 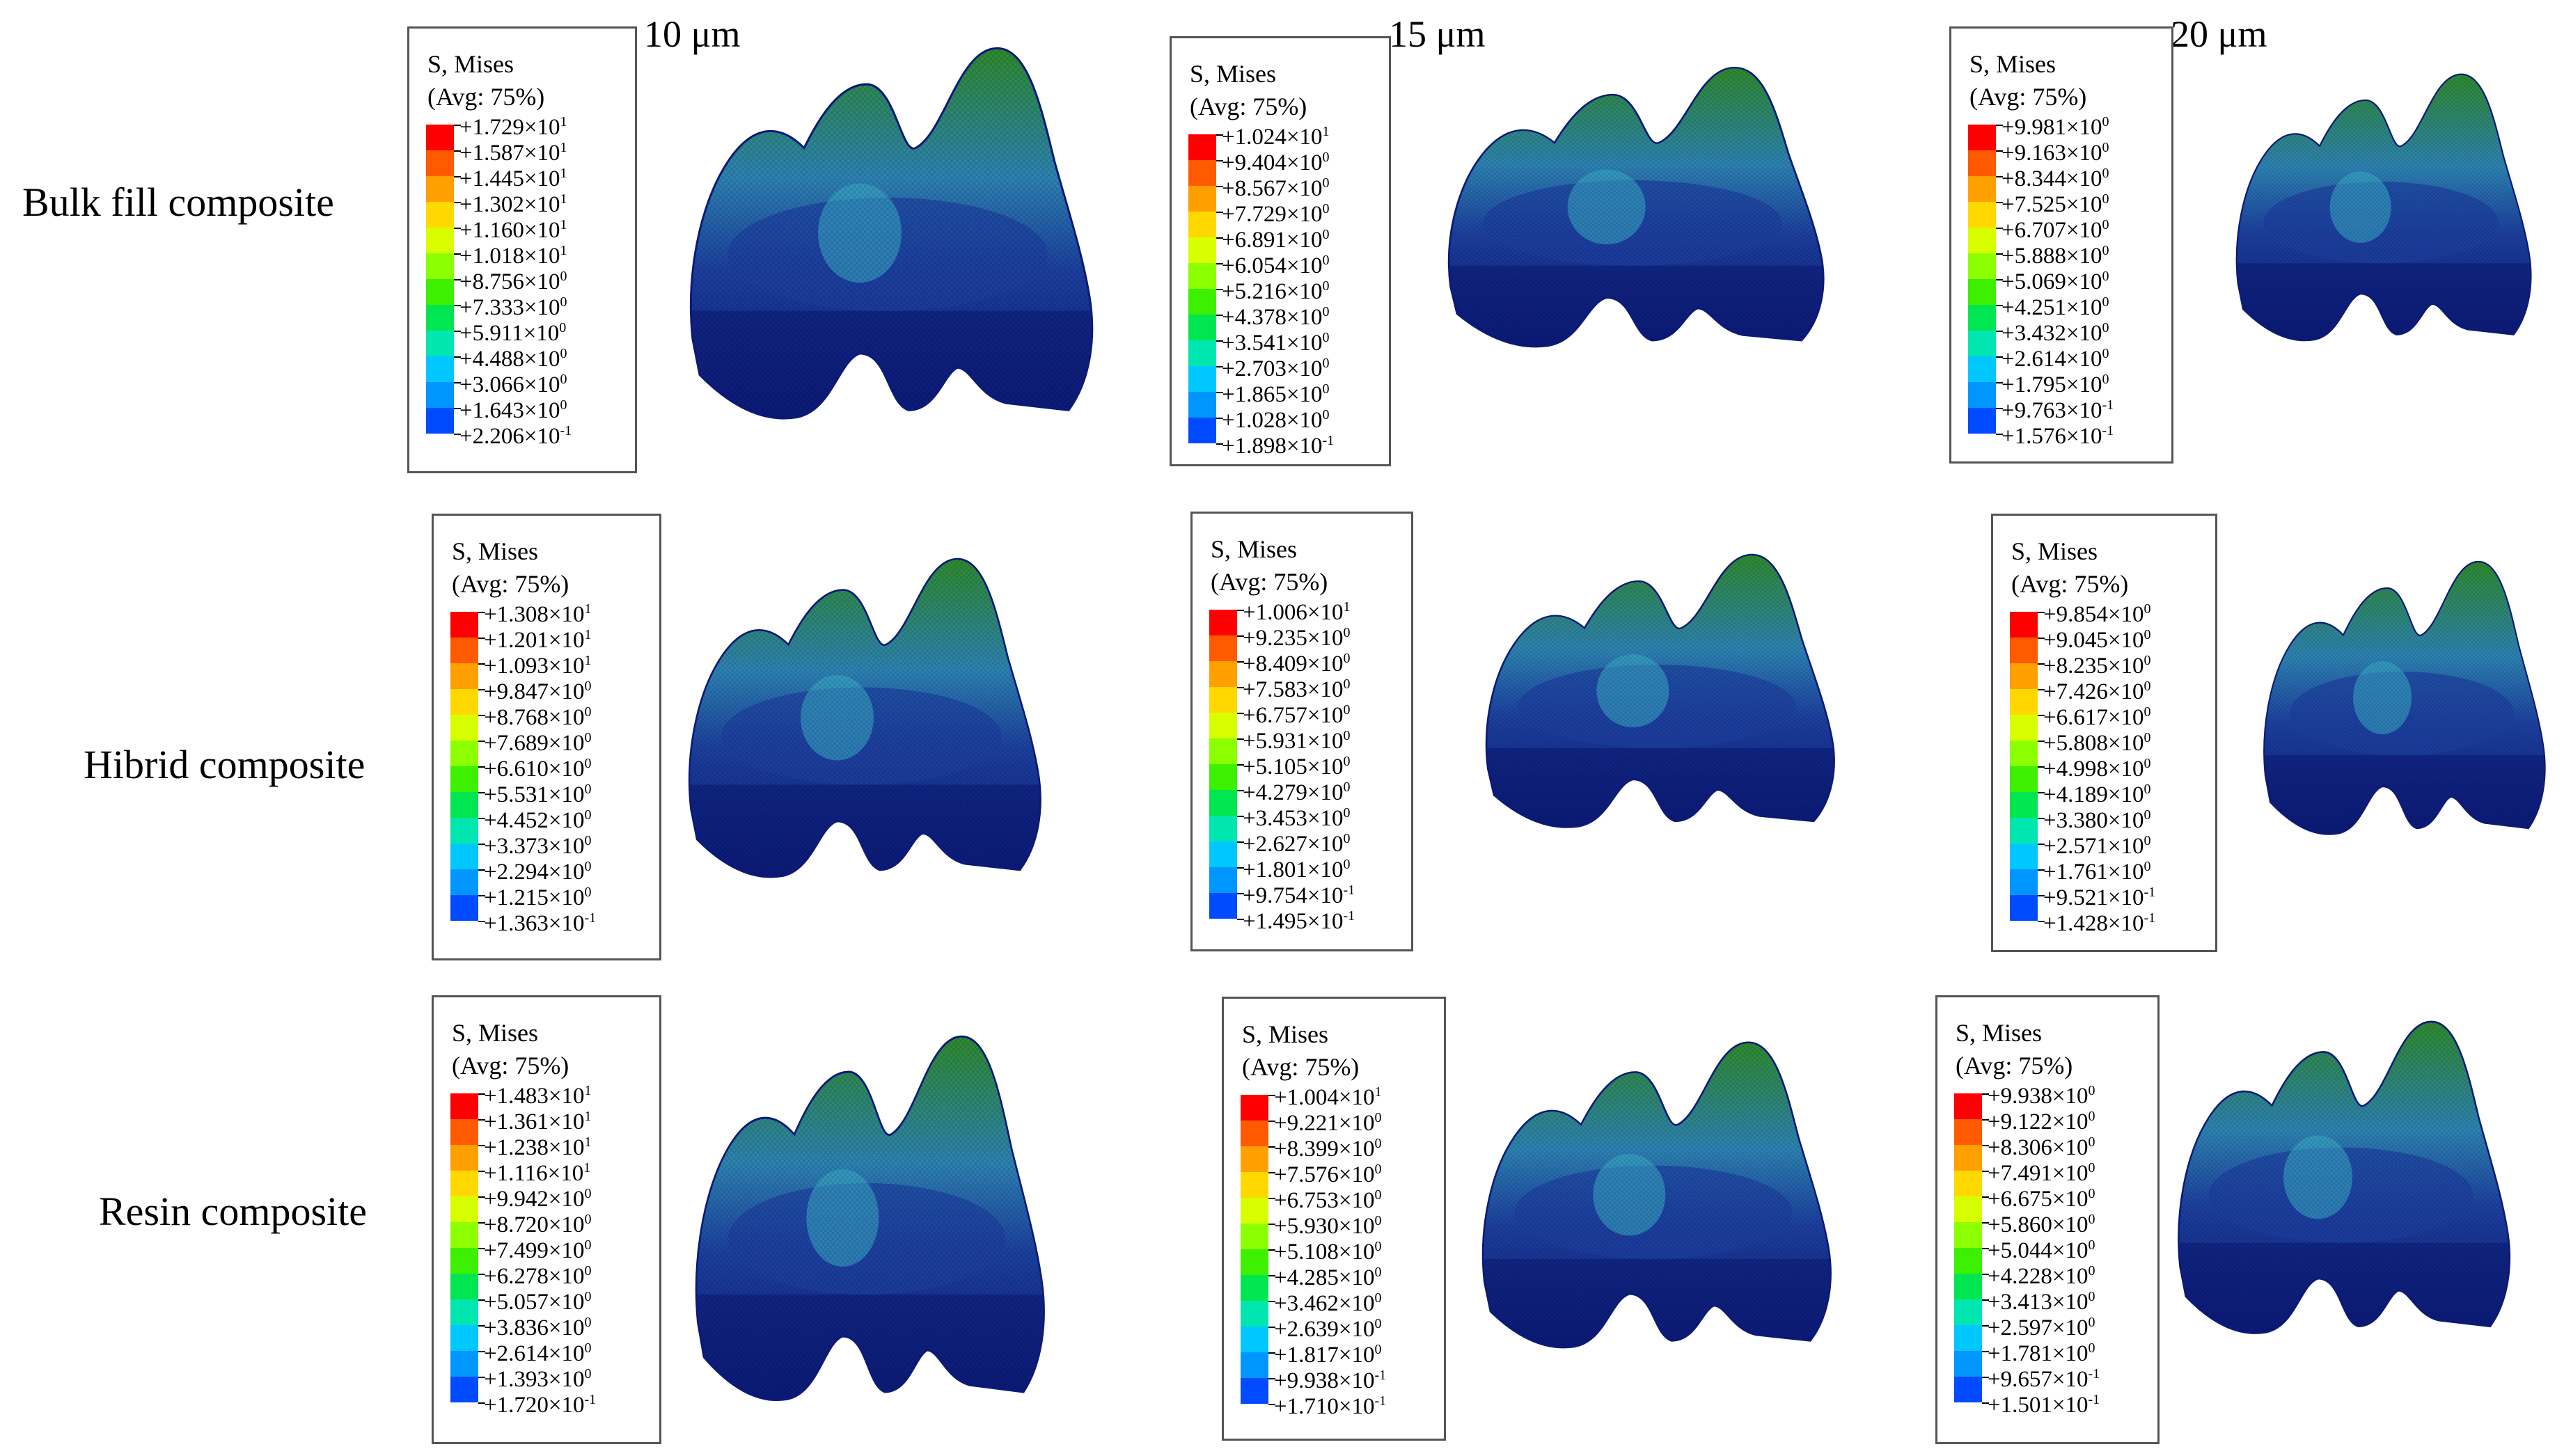 What do you see at coordinates (1325, 1226) in the screenshot?
I see `legend-value-mantissa: +5.930×10` at bounding box center [1325, 1226].